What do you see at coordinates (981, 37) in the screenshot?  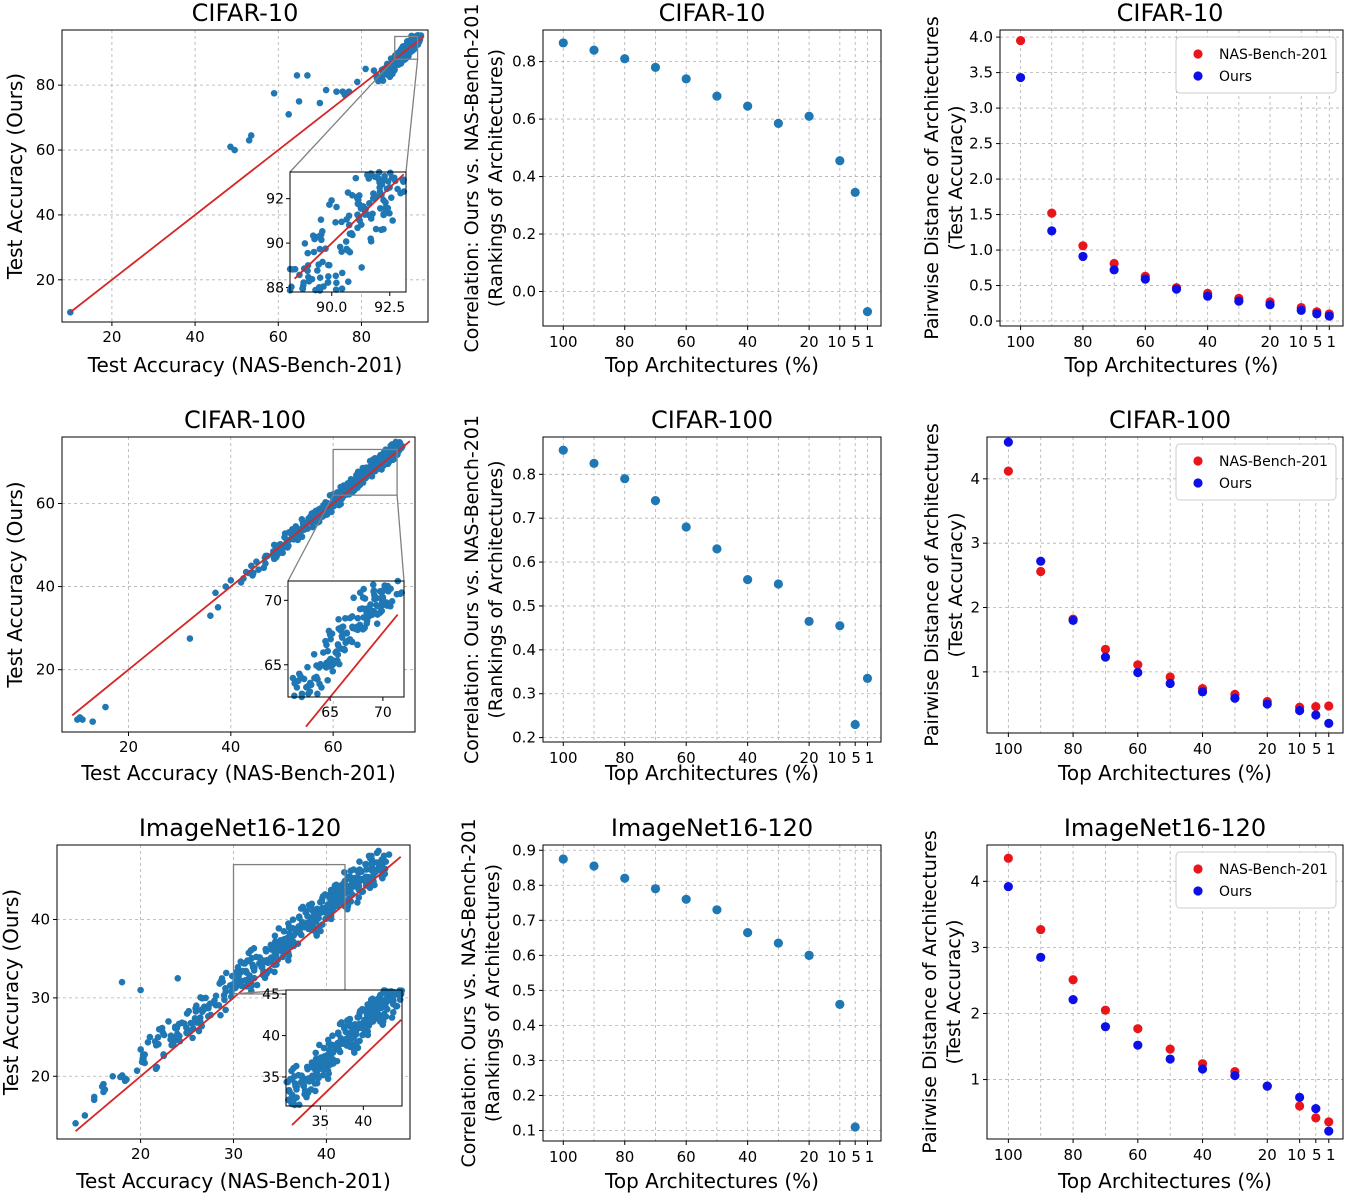 I see `y-tick-label: 4.0` at bounding box center [981, 37].